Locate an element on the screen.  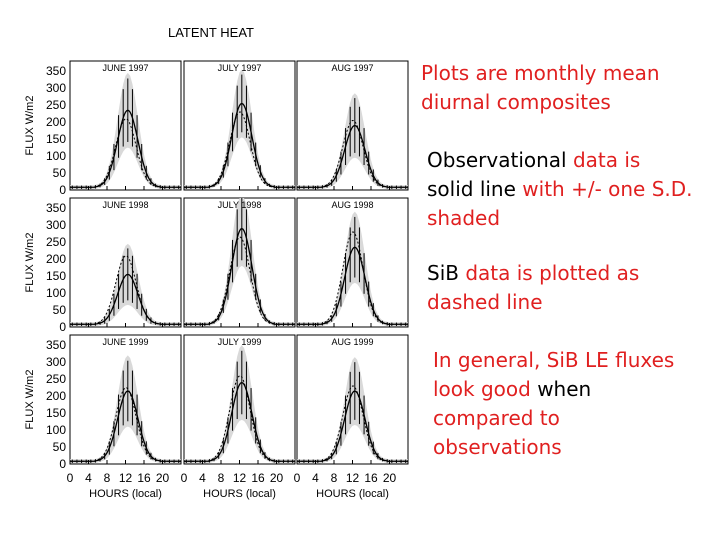
note-sib: SiB data is plotted as dashed line is located at coordinates (533, 288).